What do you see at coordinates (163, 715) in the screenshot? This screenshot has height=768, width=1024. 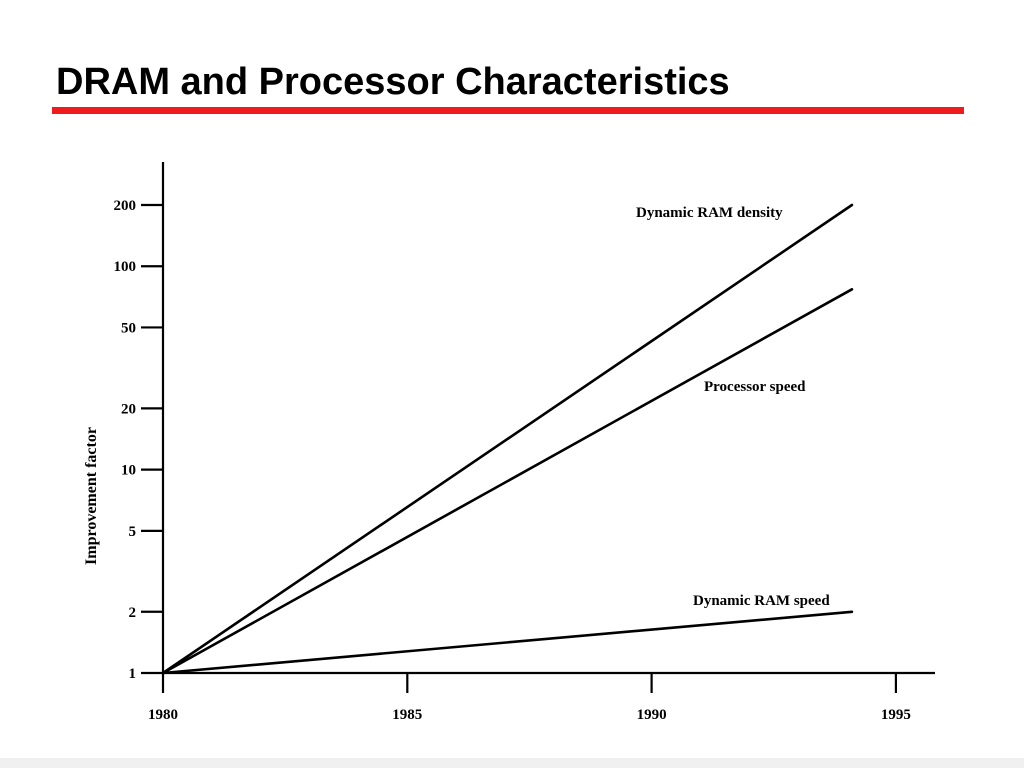 I see `x-tick-label: 1980` at bounding box center [163, 715].